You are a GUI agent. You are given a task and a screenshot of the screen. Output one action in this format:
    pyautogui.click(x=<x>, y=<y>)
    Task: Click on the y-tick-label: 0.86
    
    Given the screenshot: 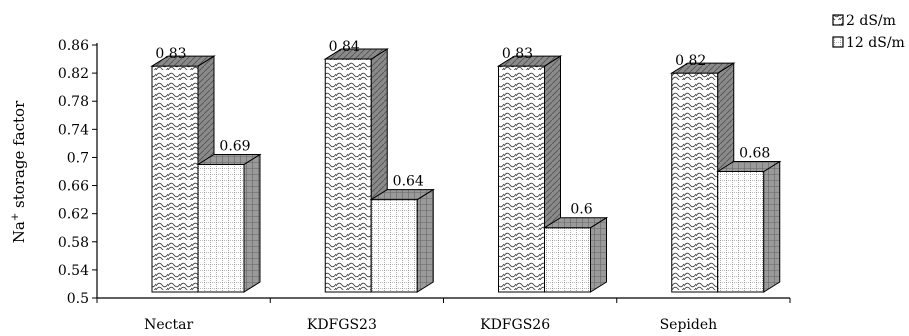 What is the action you would take?
    pyautogui.click(x=73, y=46)
    